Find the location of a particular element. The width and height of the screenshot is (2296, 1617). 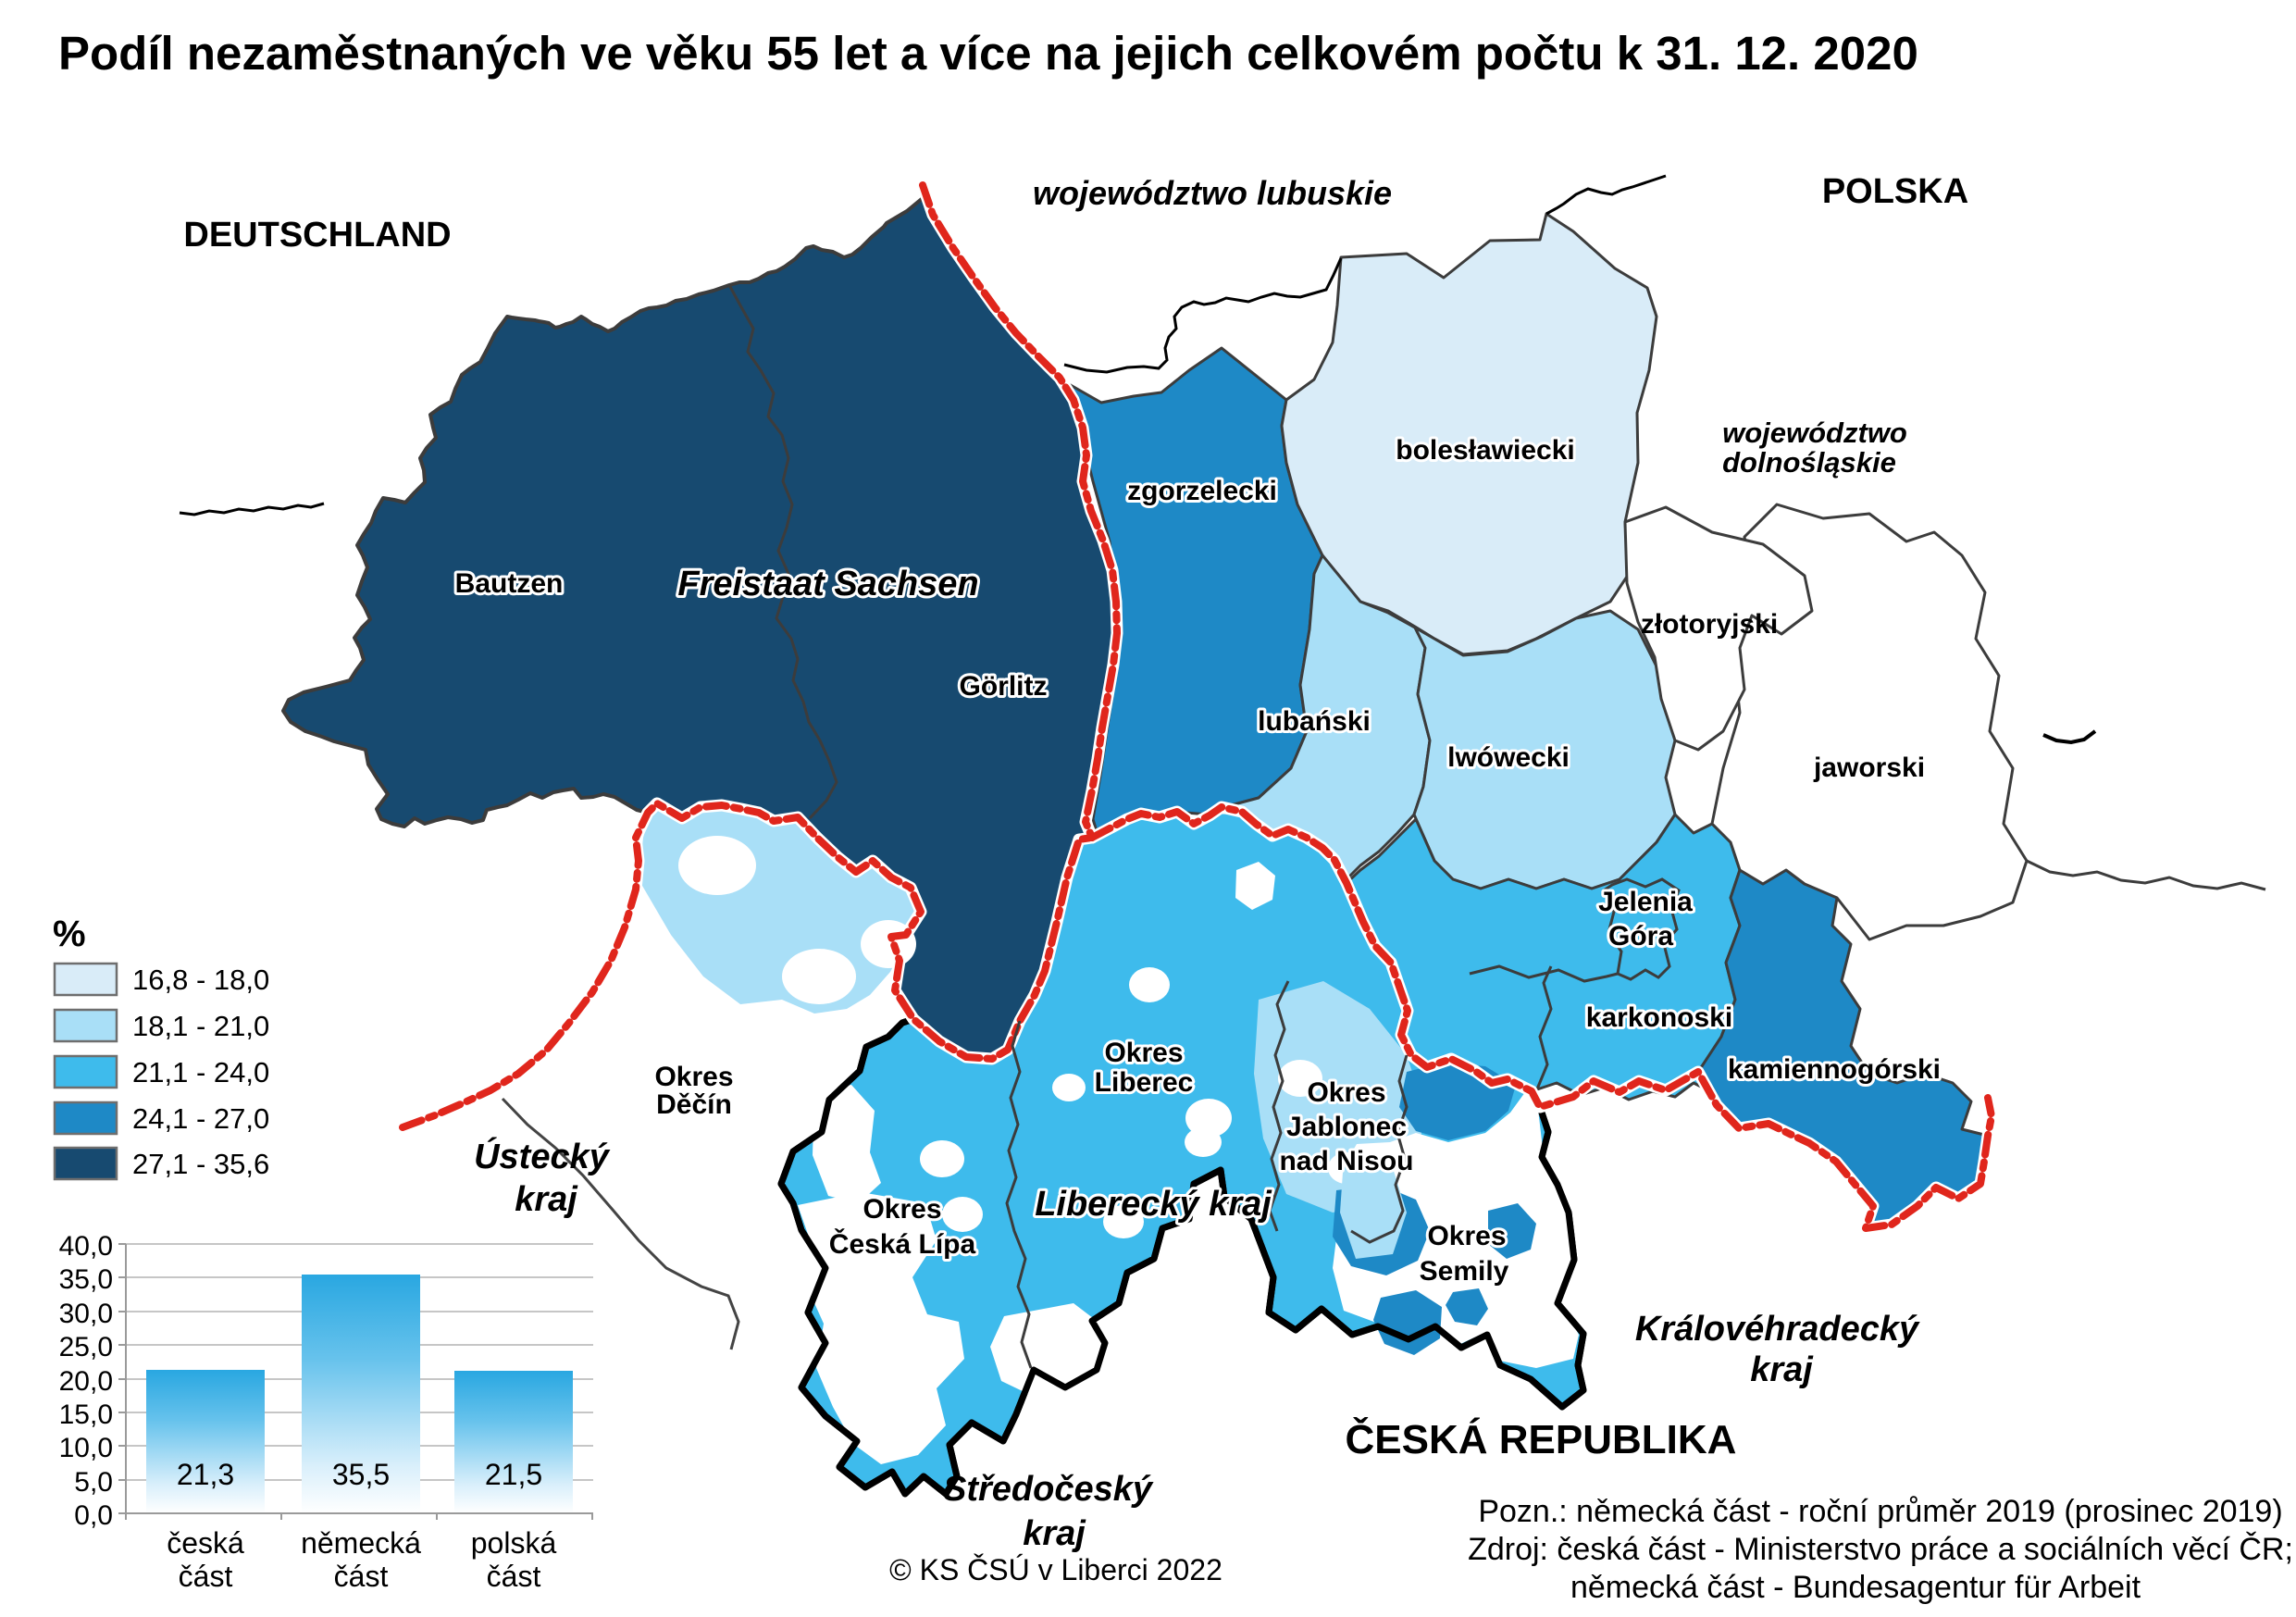

svg-text: karkonoski is located at coordinates (1659, 1018).